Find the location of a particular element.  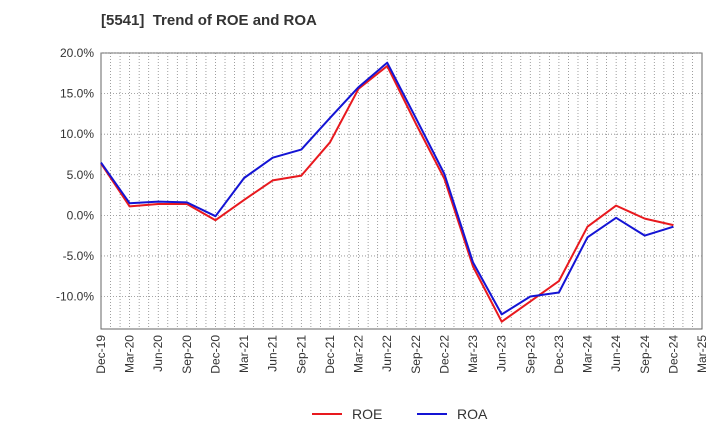

y-tick-label: 10.0% is located at coordinates (77, 134).